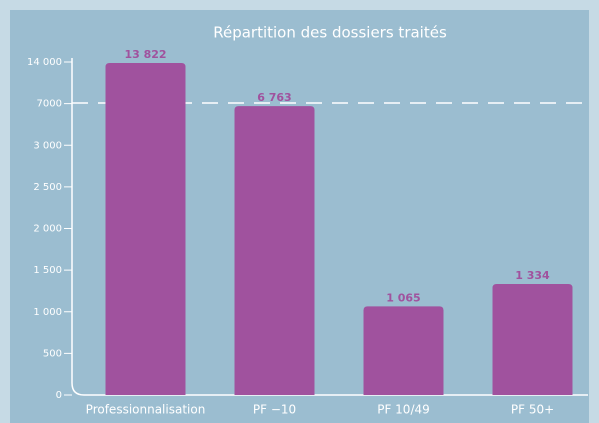  What do you see at coordinates (274, 97) in the screenshot?
I see `value-label: 6 763` at bounding box center [274, 97].